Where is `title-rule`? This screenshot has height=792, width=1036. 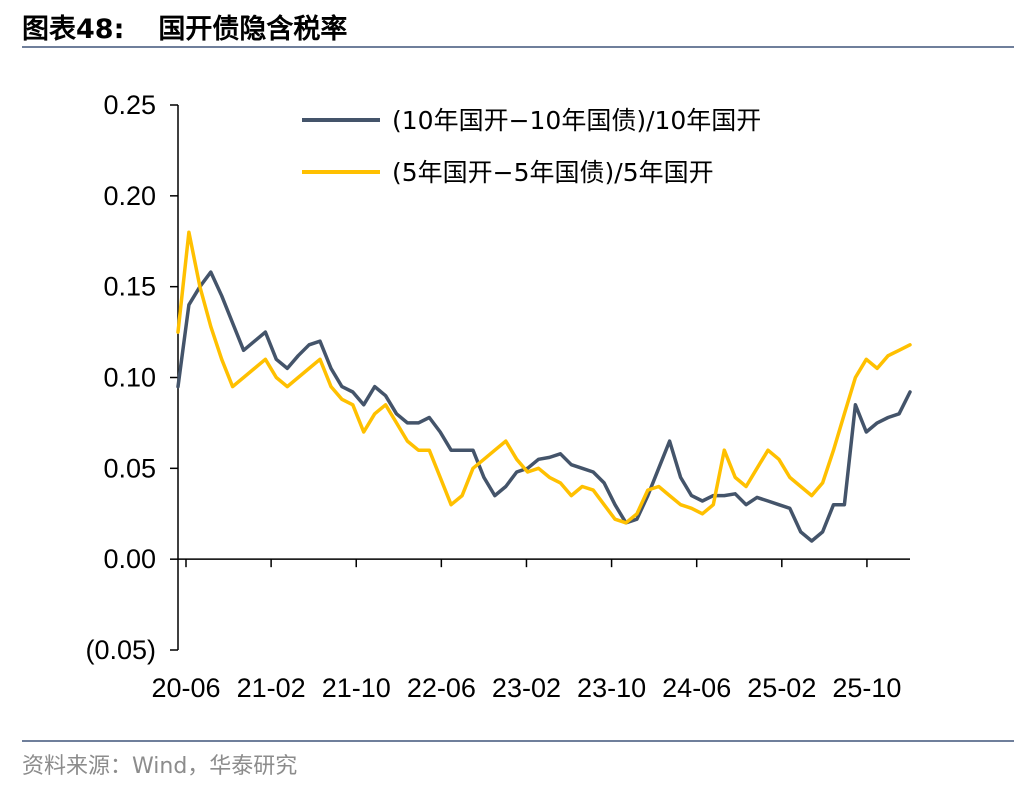 title-rule is located at coordinates (518, 47).